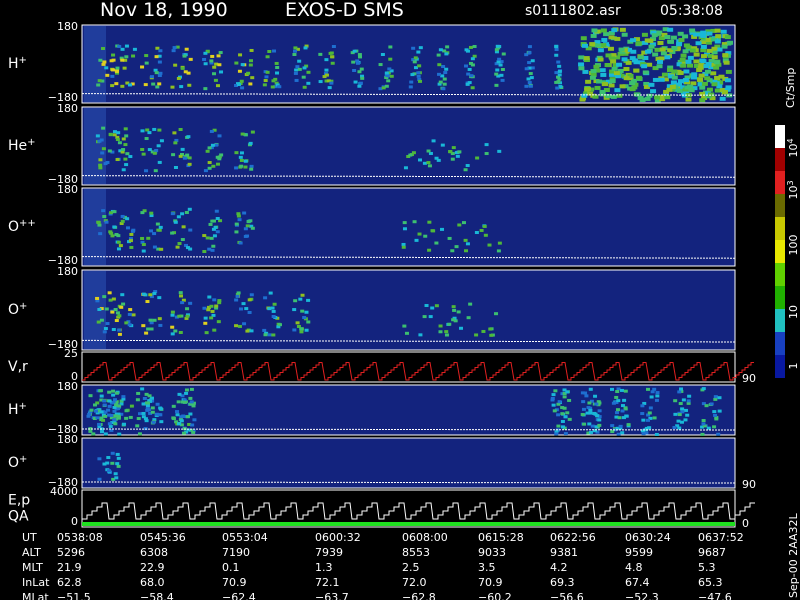  What do you see at coordinates (745, 523) in the screenshot?
I see `right-label: 0` at bounding box center [745, 523].